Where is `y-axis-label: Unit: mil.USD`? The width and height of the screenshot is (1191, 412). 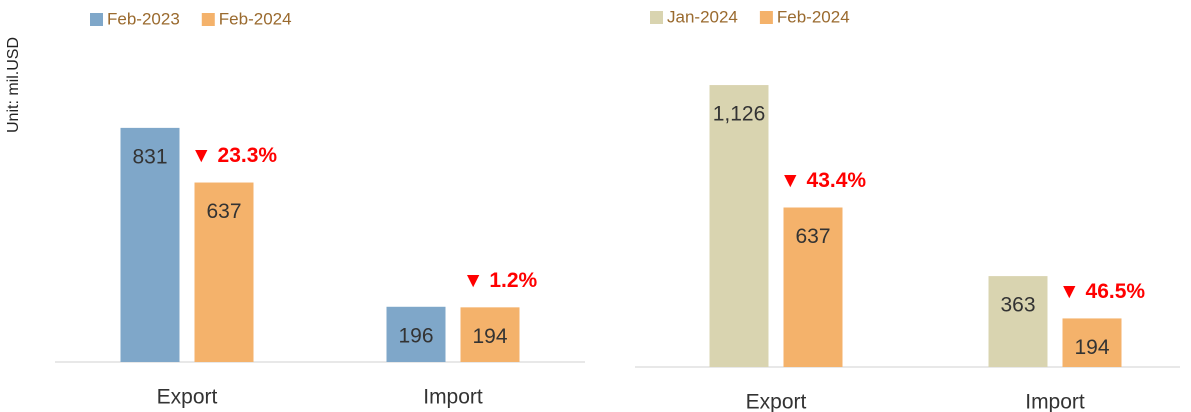
y-axis-label: Unit: mil.USD is located at coordinates (13, 85).